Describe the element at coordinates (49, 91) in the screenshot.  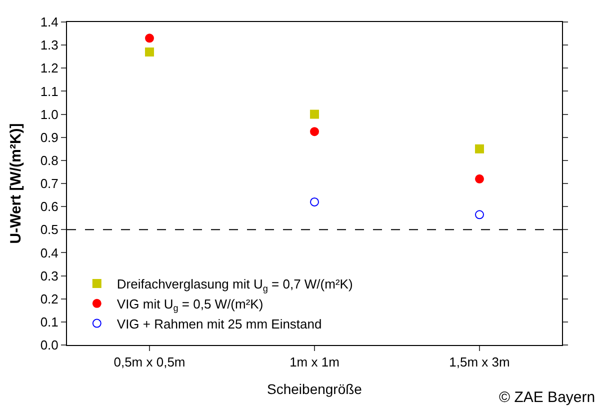
I see `y-tick-label: 1.1` at that location.